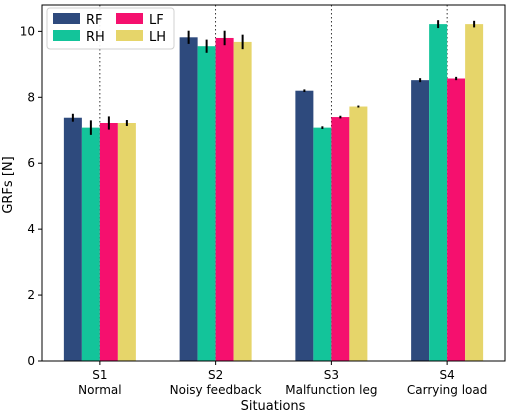 The width and height of the screenshot is (510, 415). Describe the element at coordinates (31, 97) in the screenshot. I see `y-tick-label: 8` at that location.